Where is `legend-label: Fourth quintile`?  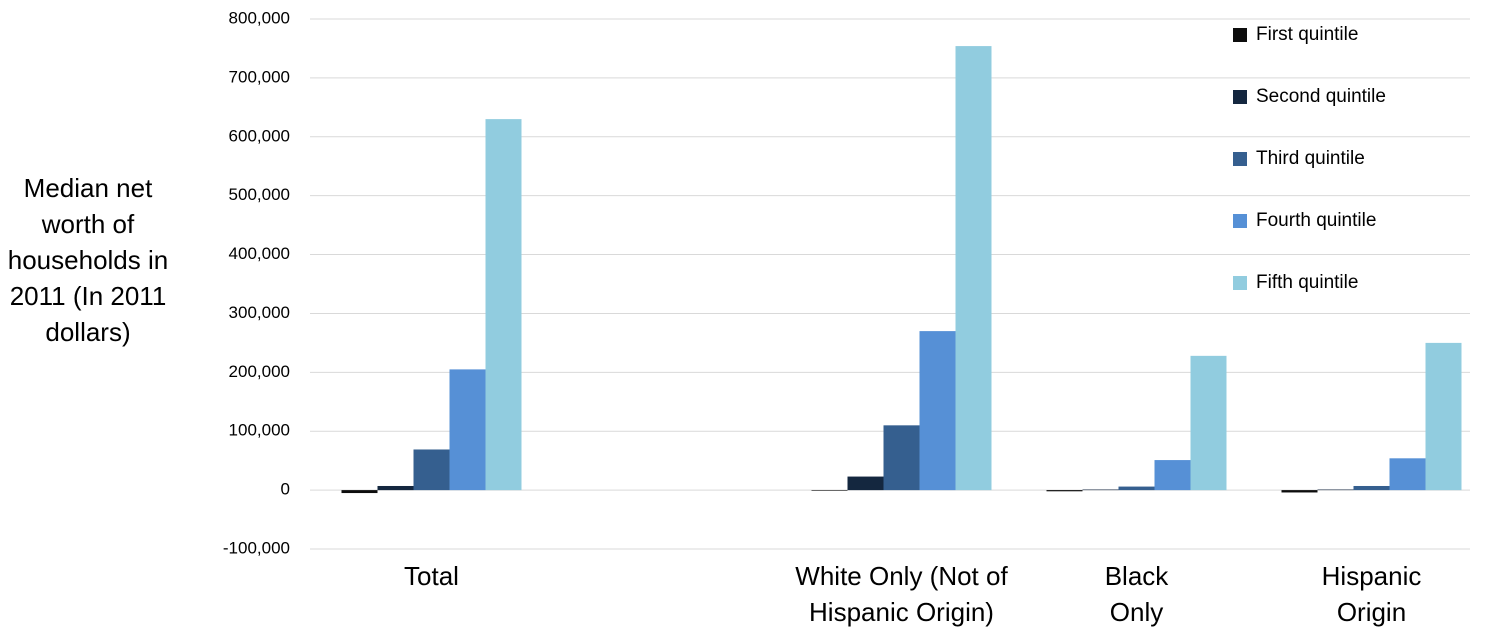
legend-label: Fourth quintile is located at coordinates (1316, 220).